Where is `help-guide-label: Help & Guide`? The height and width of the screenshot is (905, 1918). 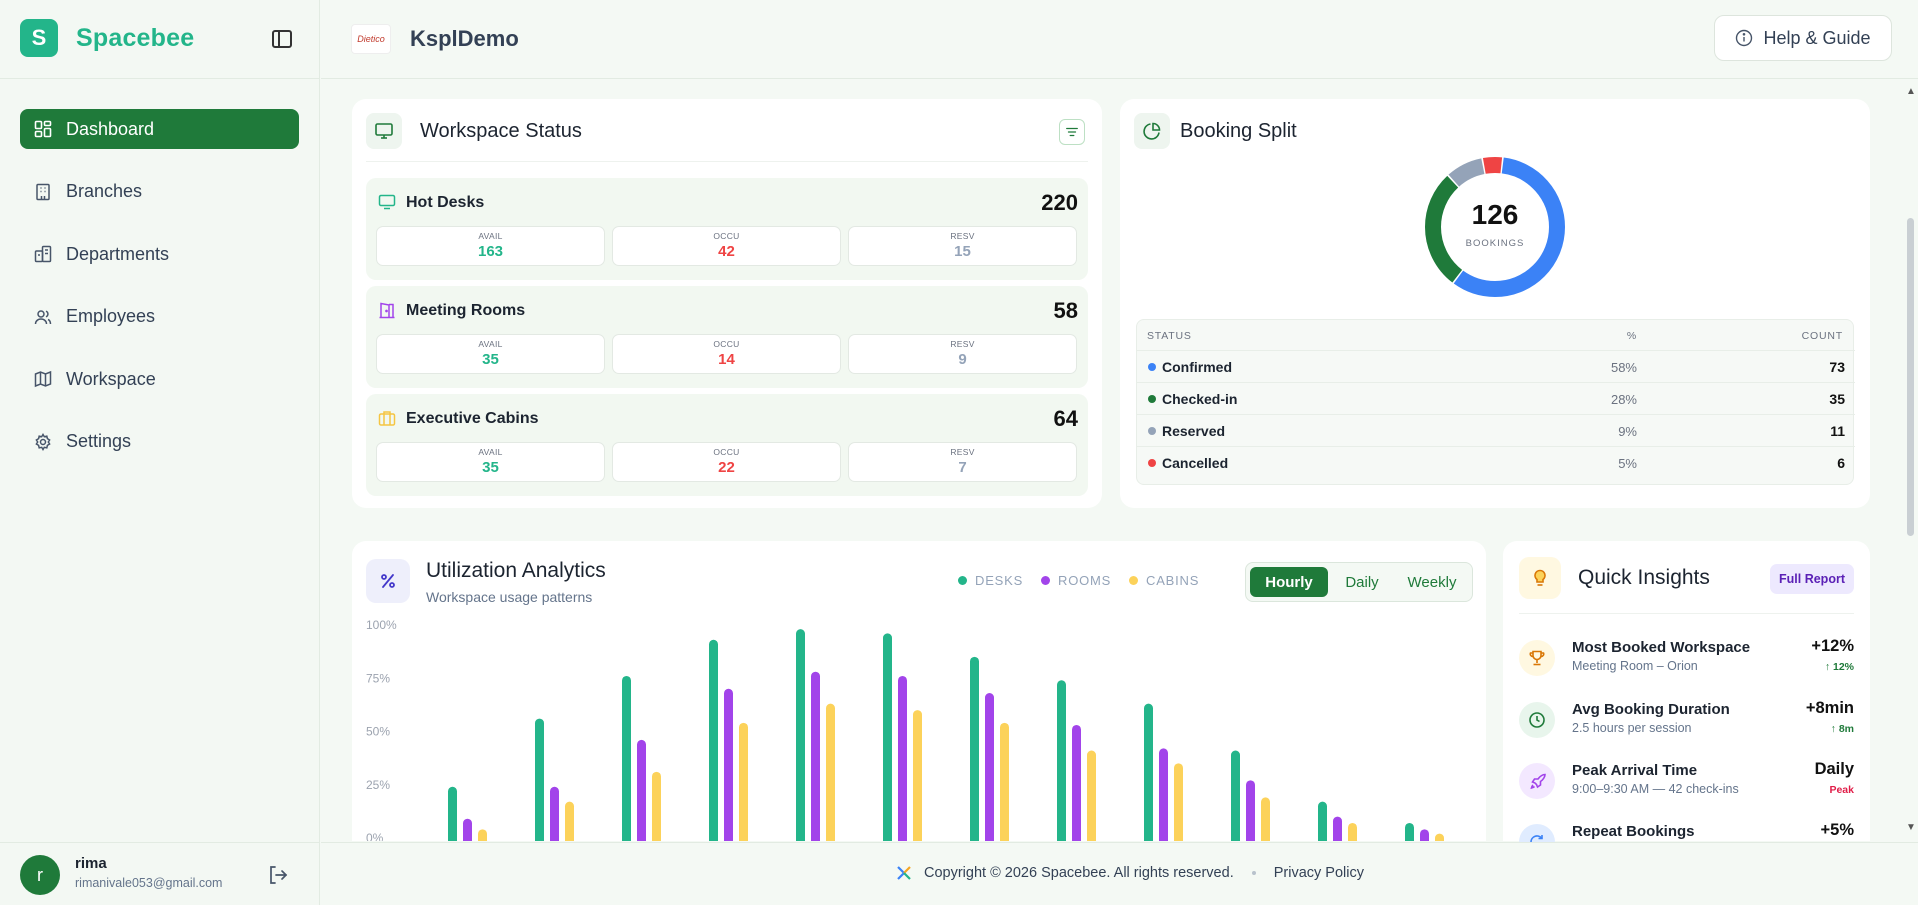
help-guide-label: Help & Guide is located at coordinates (1817, 37).